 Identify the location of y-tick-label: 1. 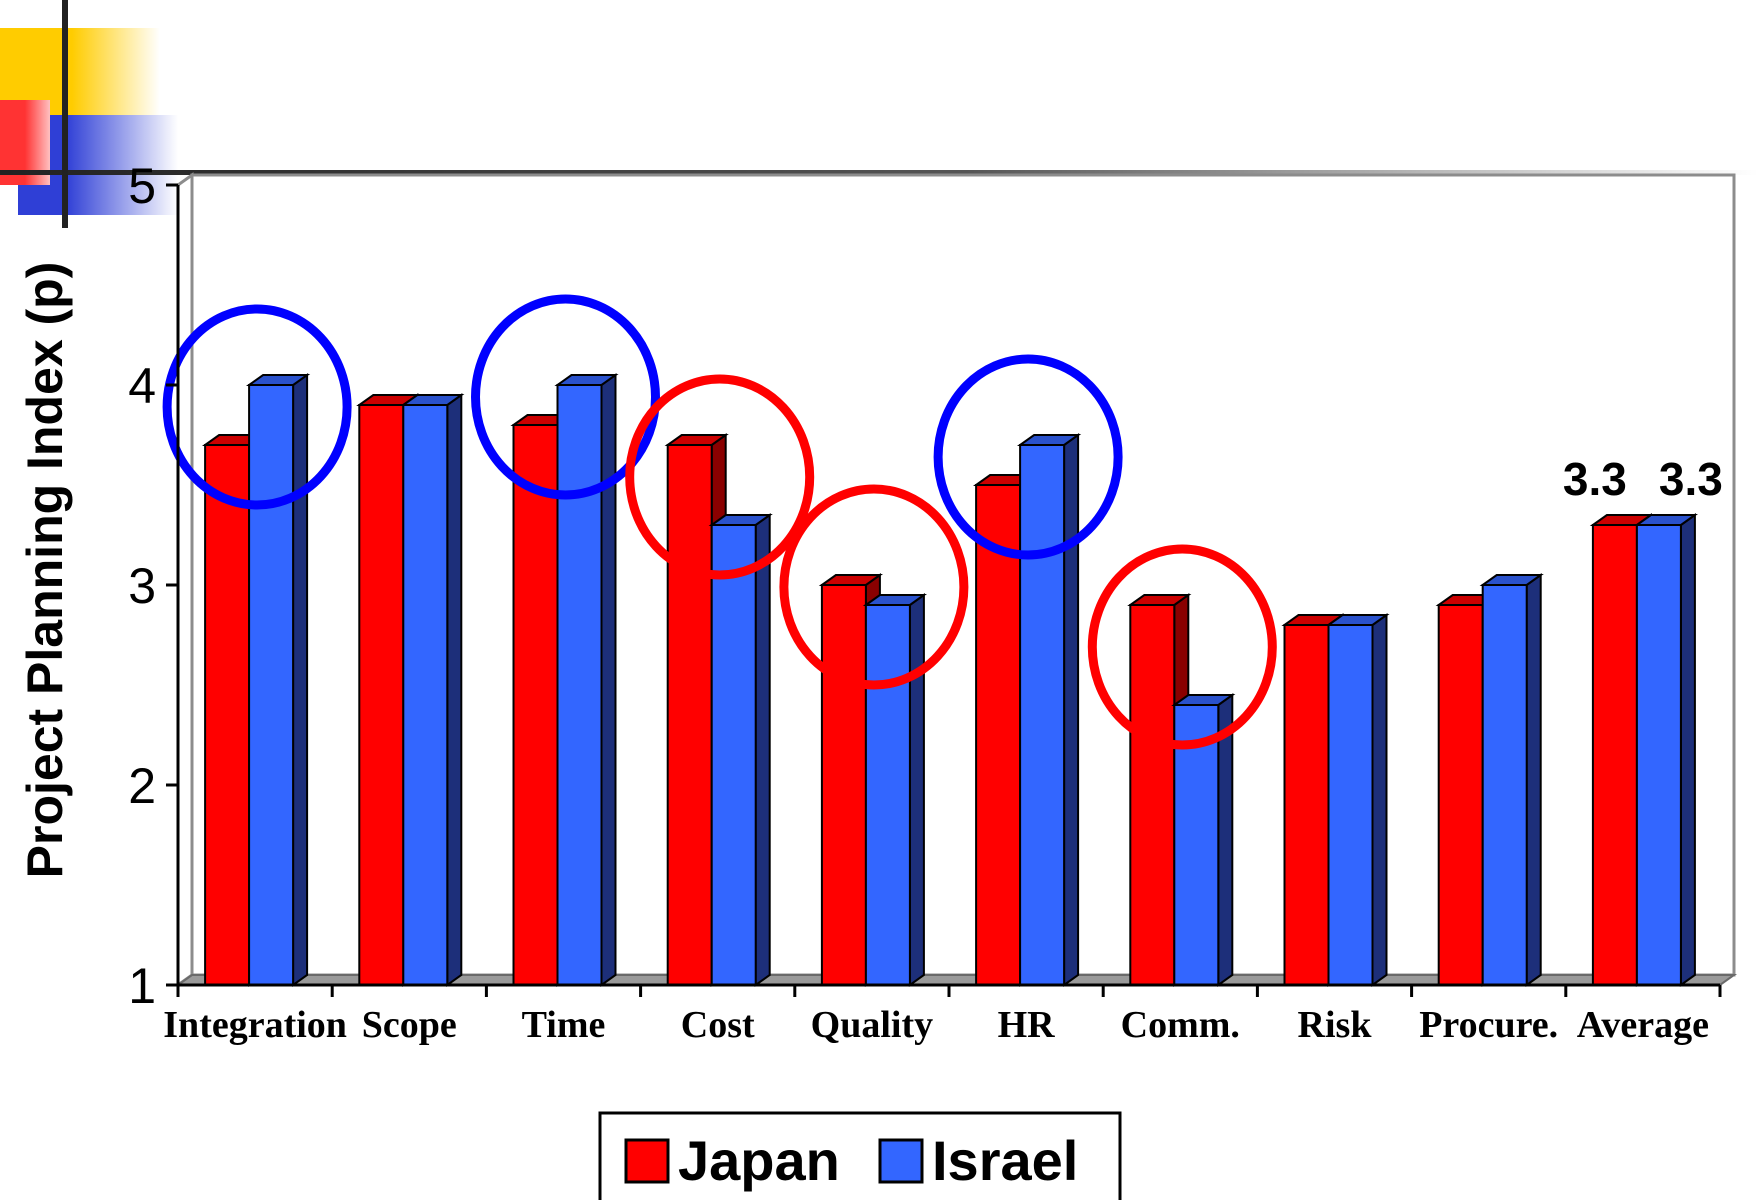
(142, 986).